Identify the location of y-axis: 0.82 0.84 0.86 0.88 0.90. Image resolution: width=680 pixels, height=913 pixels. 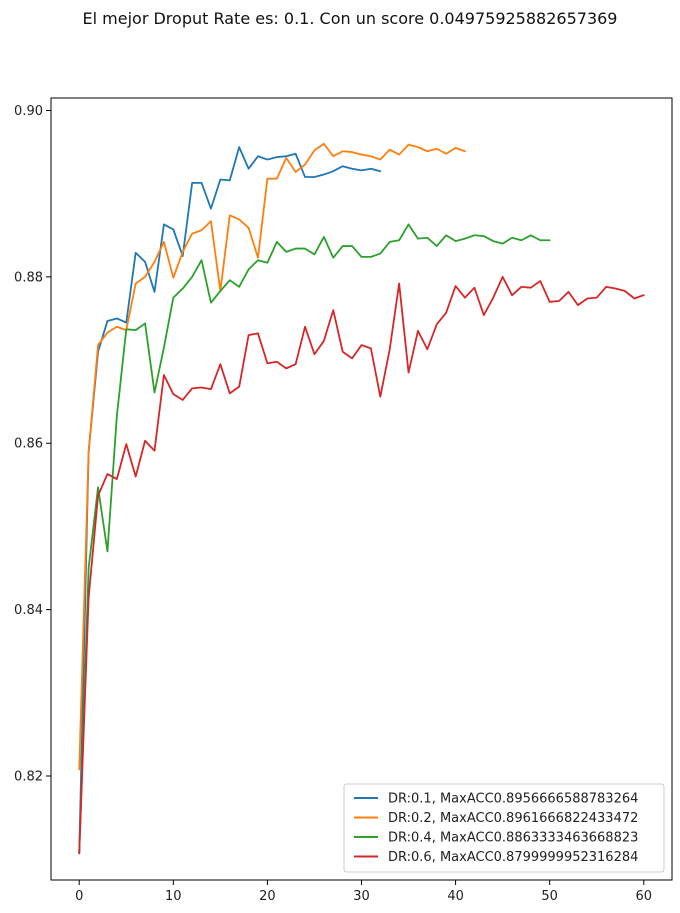
(32, 444).